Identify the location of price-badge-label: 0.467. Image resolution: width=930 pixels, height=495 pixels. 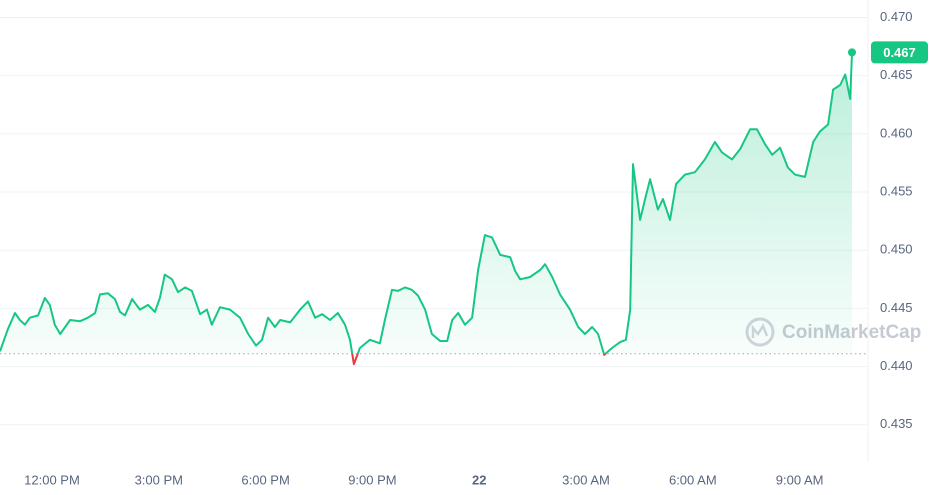
(899, 52).